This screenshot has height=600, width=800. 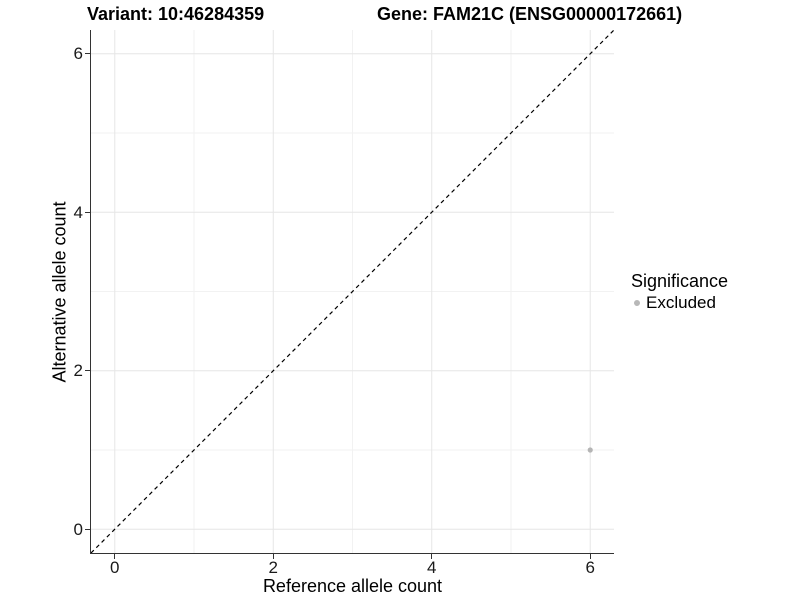 I want to click on excluded-point-icon, so click(x=637, y=302).